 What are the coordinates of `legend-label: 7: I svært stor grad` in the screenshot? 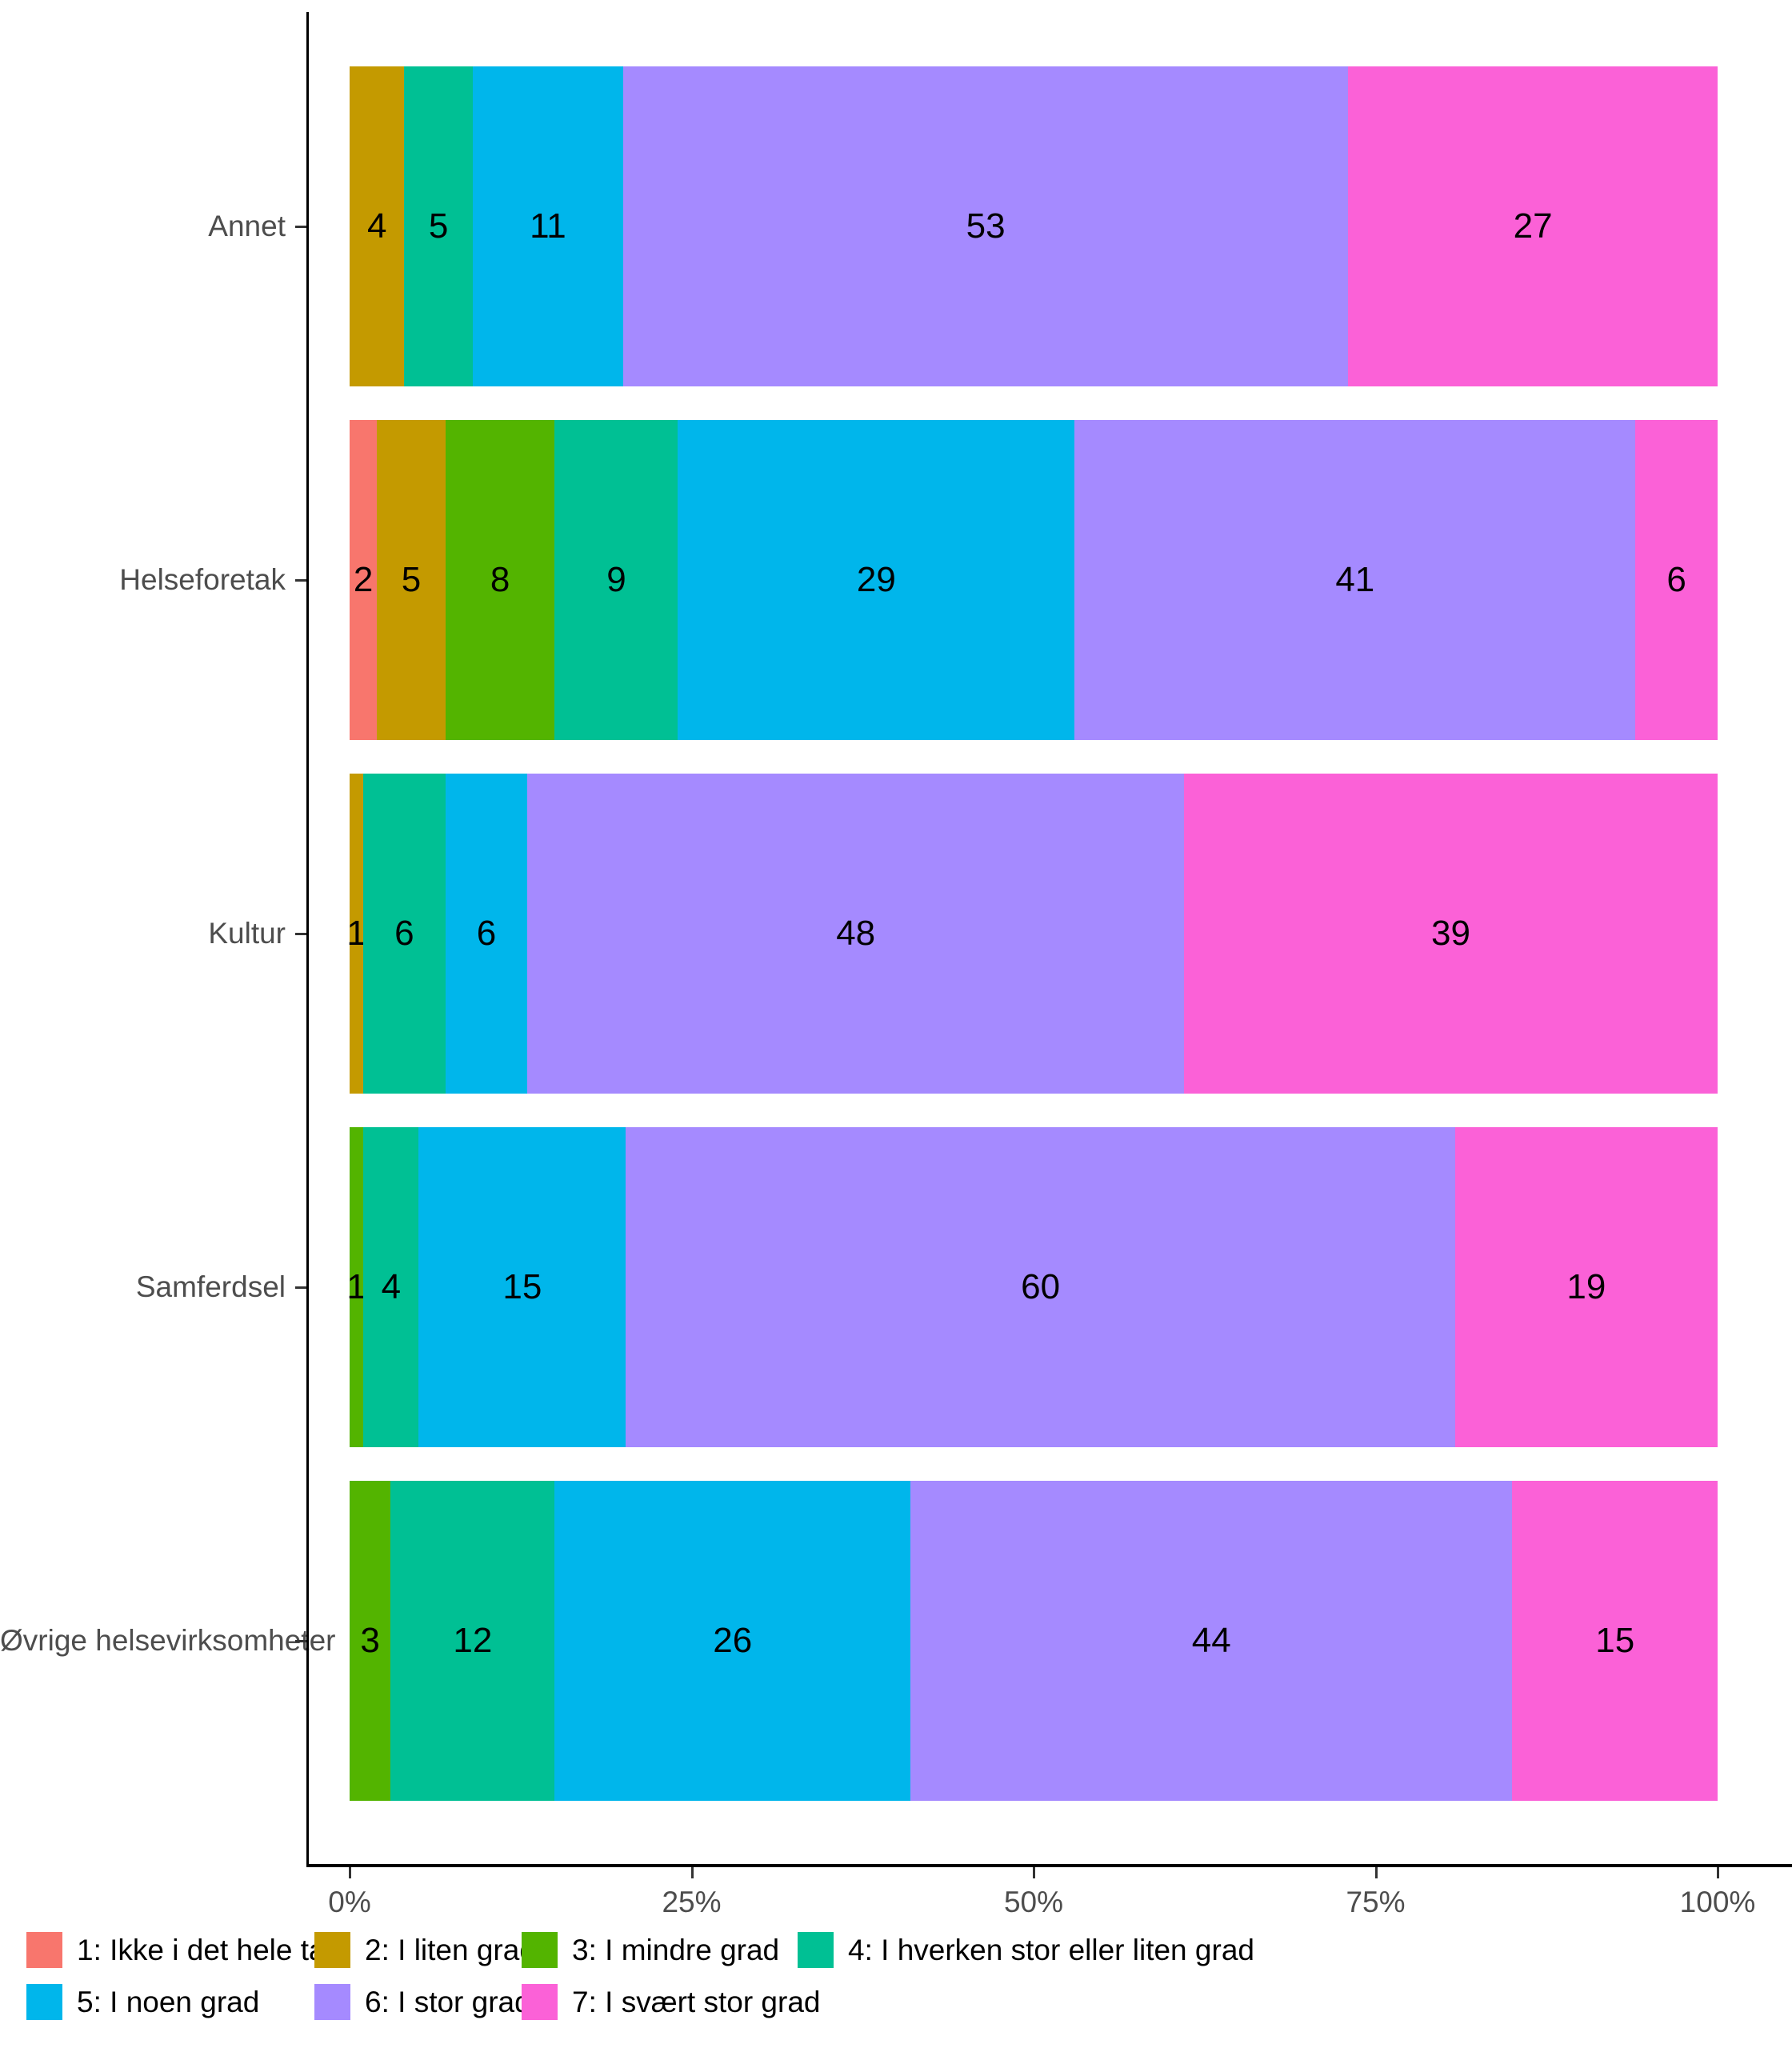 It's located at (696, 2002).